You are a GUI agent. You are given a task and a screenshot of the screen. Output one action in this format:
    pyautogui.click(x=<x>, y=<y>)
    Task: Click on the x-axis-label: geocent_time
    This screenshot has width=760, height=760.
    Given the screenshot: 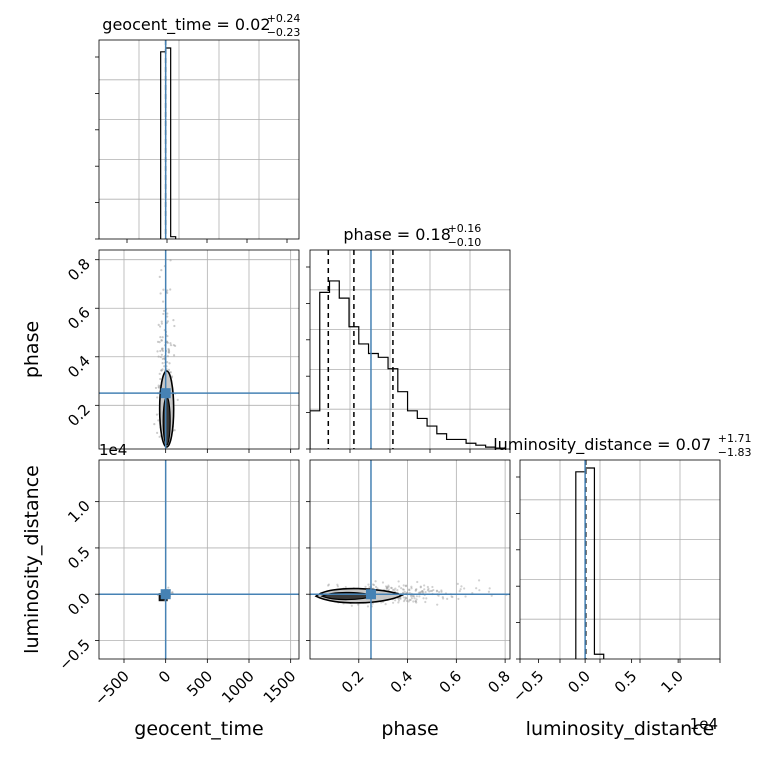 What is the action you would take?
    pyautogui.click(x=198, y=729)
    